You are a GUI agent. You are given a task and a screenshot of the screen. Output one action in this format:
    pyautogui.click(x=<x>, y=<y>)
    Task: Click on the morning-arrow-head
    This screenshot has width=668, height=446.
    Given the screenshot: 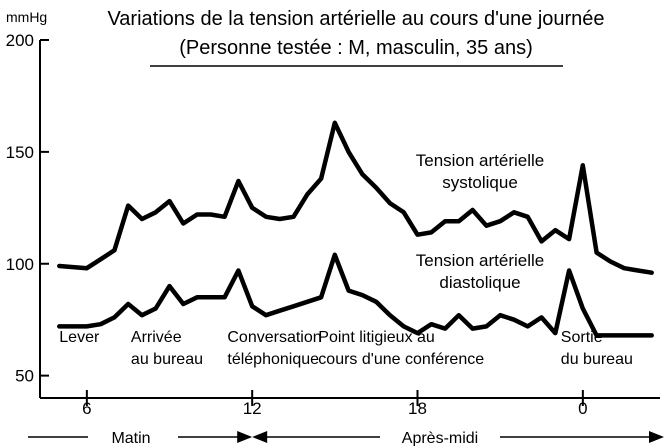 What is the action you would take?
    pyautogui.click(x=245, y=437)
    